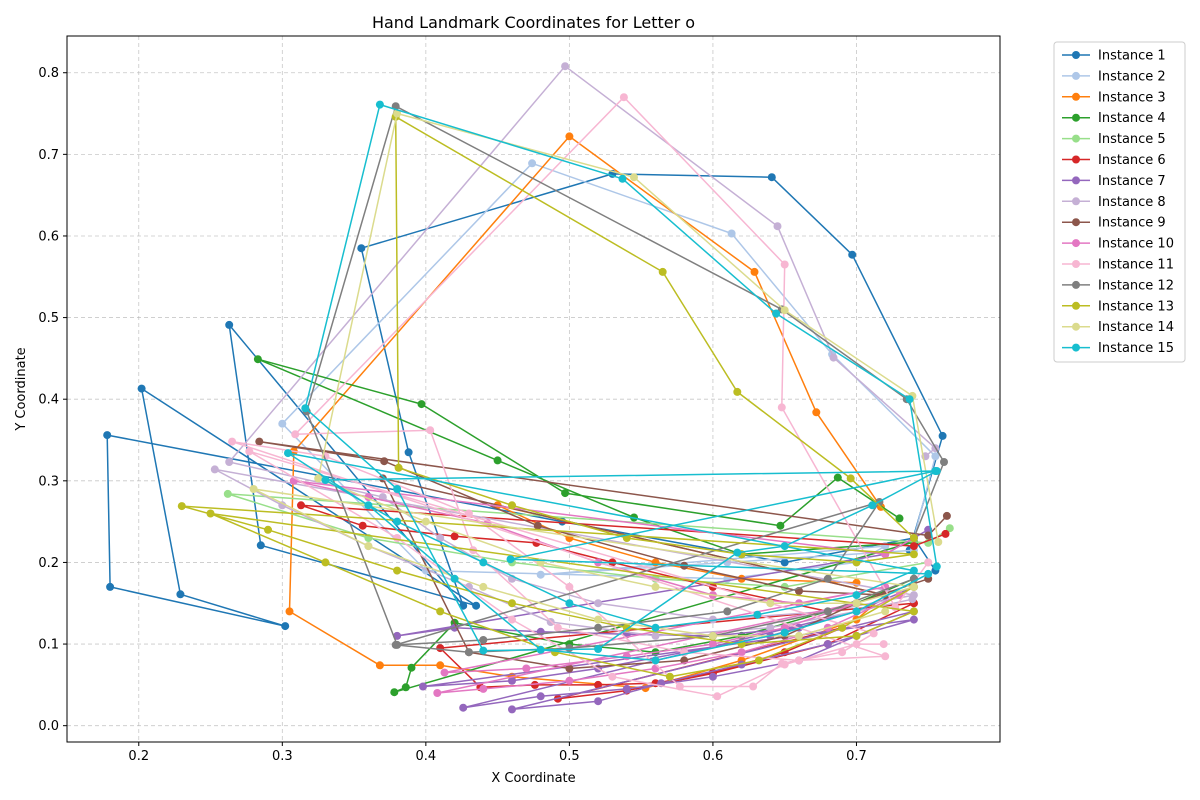 This screenshot has width=1200, height=800. Describe the element at coordinates (533, 22) in the screenshot. I see `chart-title: Hand Landmark Coordinates for Letter o` at that location.